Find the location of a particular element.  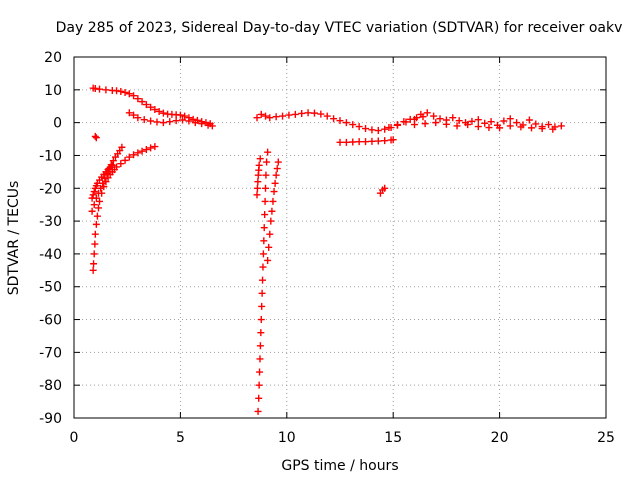

y-tick-label: -80 is located at coordinates (50, 386).